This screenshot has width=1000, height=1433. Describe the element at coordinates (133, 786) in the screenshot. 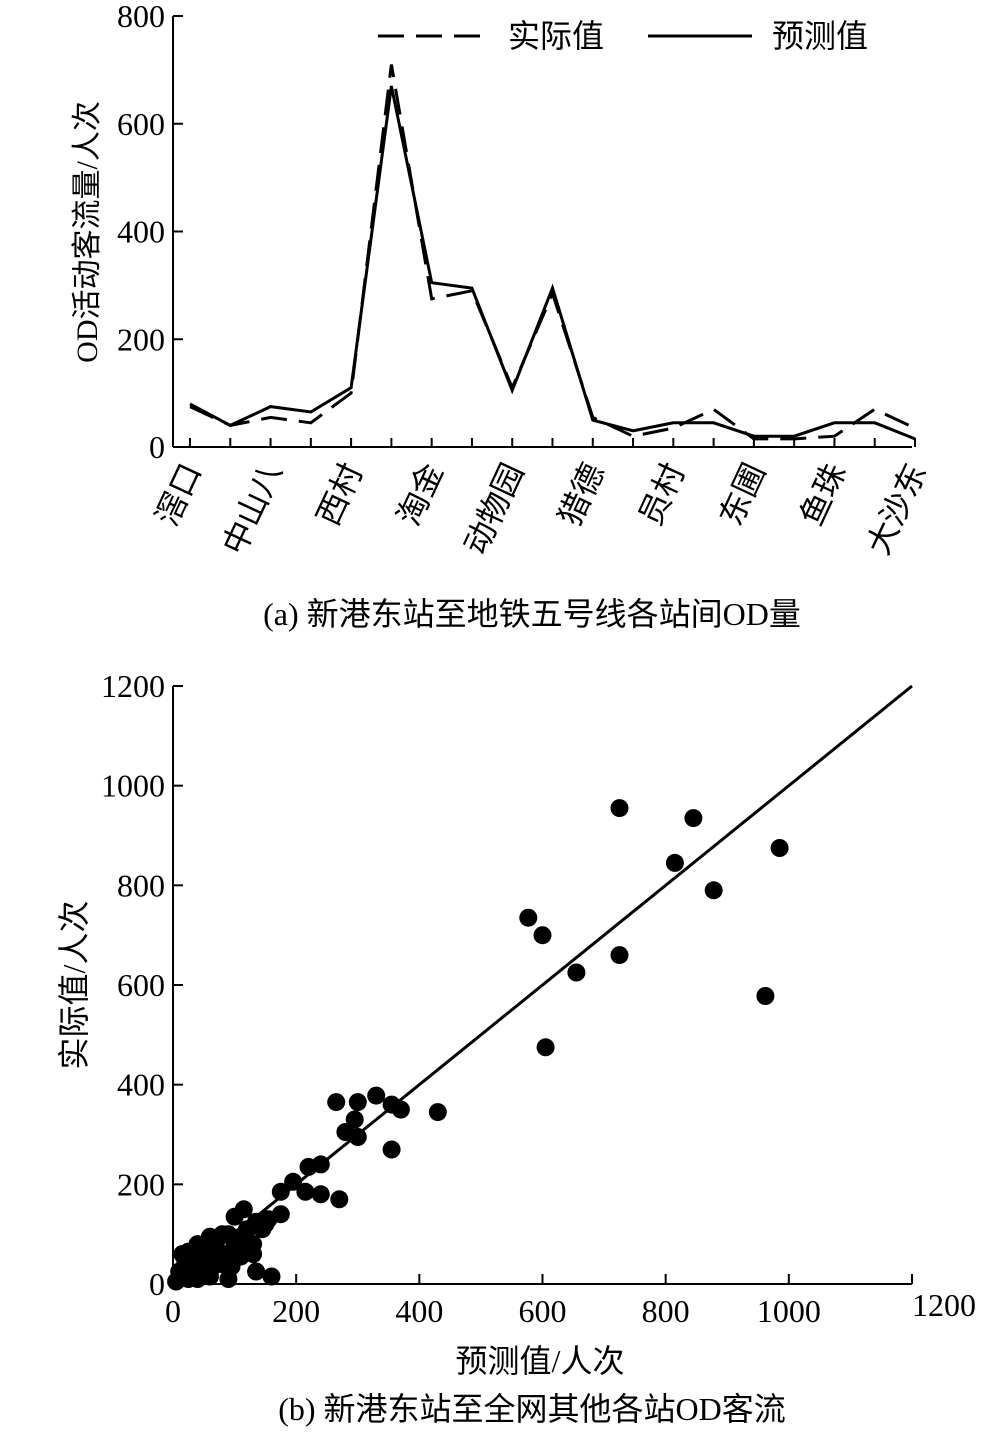

I see `y-tick-label: 1000` at that location.